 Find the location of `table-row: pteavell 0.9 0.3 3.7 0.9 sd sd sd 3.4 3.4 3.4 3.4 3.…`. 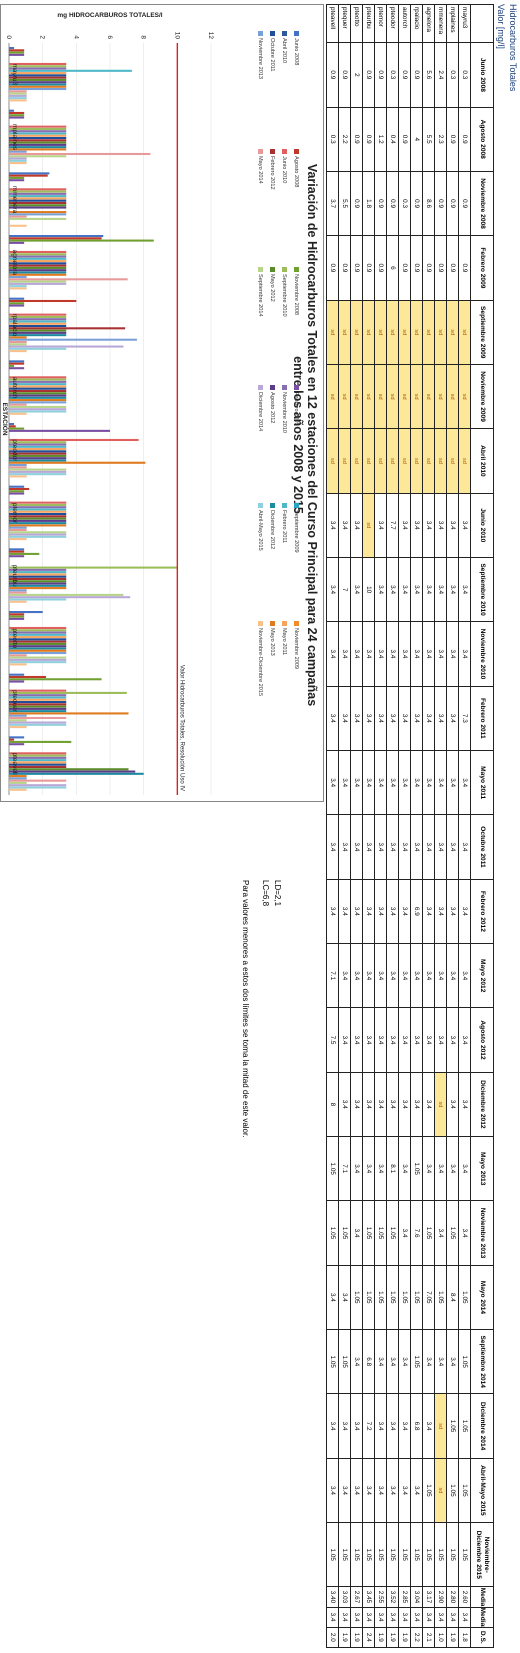

table-row: pteavell 0.9 0.3 3.7 0.9 sd sd sd 3.4 3.4 3.4 3.4 3.… is located at coordinates (332, 826).